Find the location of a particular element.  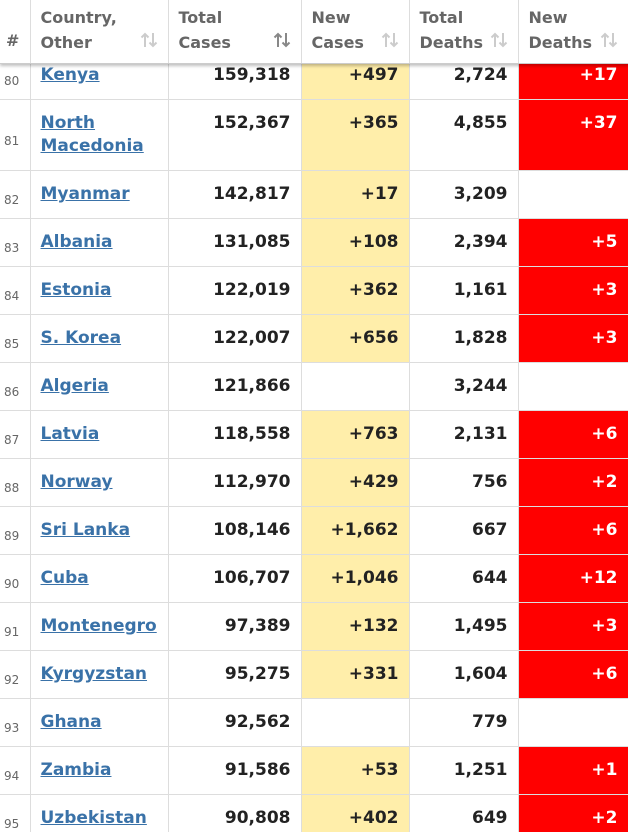

new-cases-cell: +763 is located at coordinates (355, 434).